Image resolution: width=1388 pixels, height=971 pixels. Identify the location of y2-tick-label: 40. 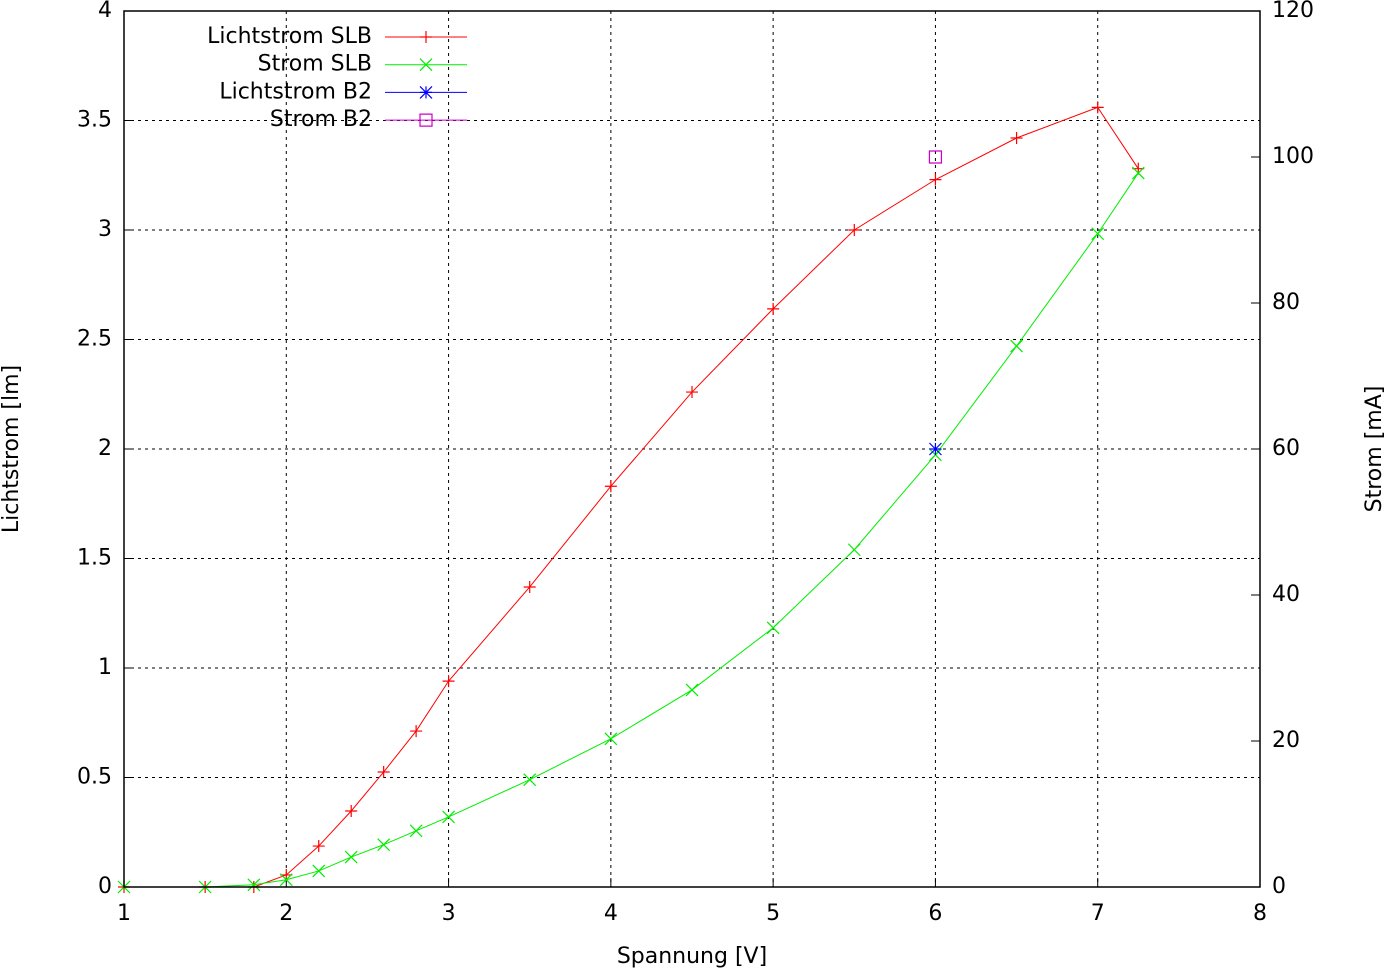
(1286, 594).